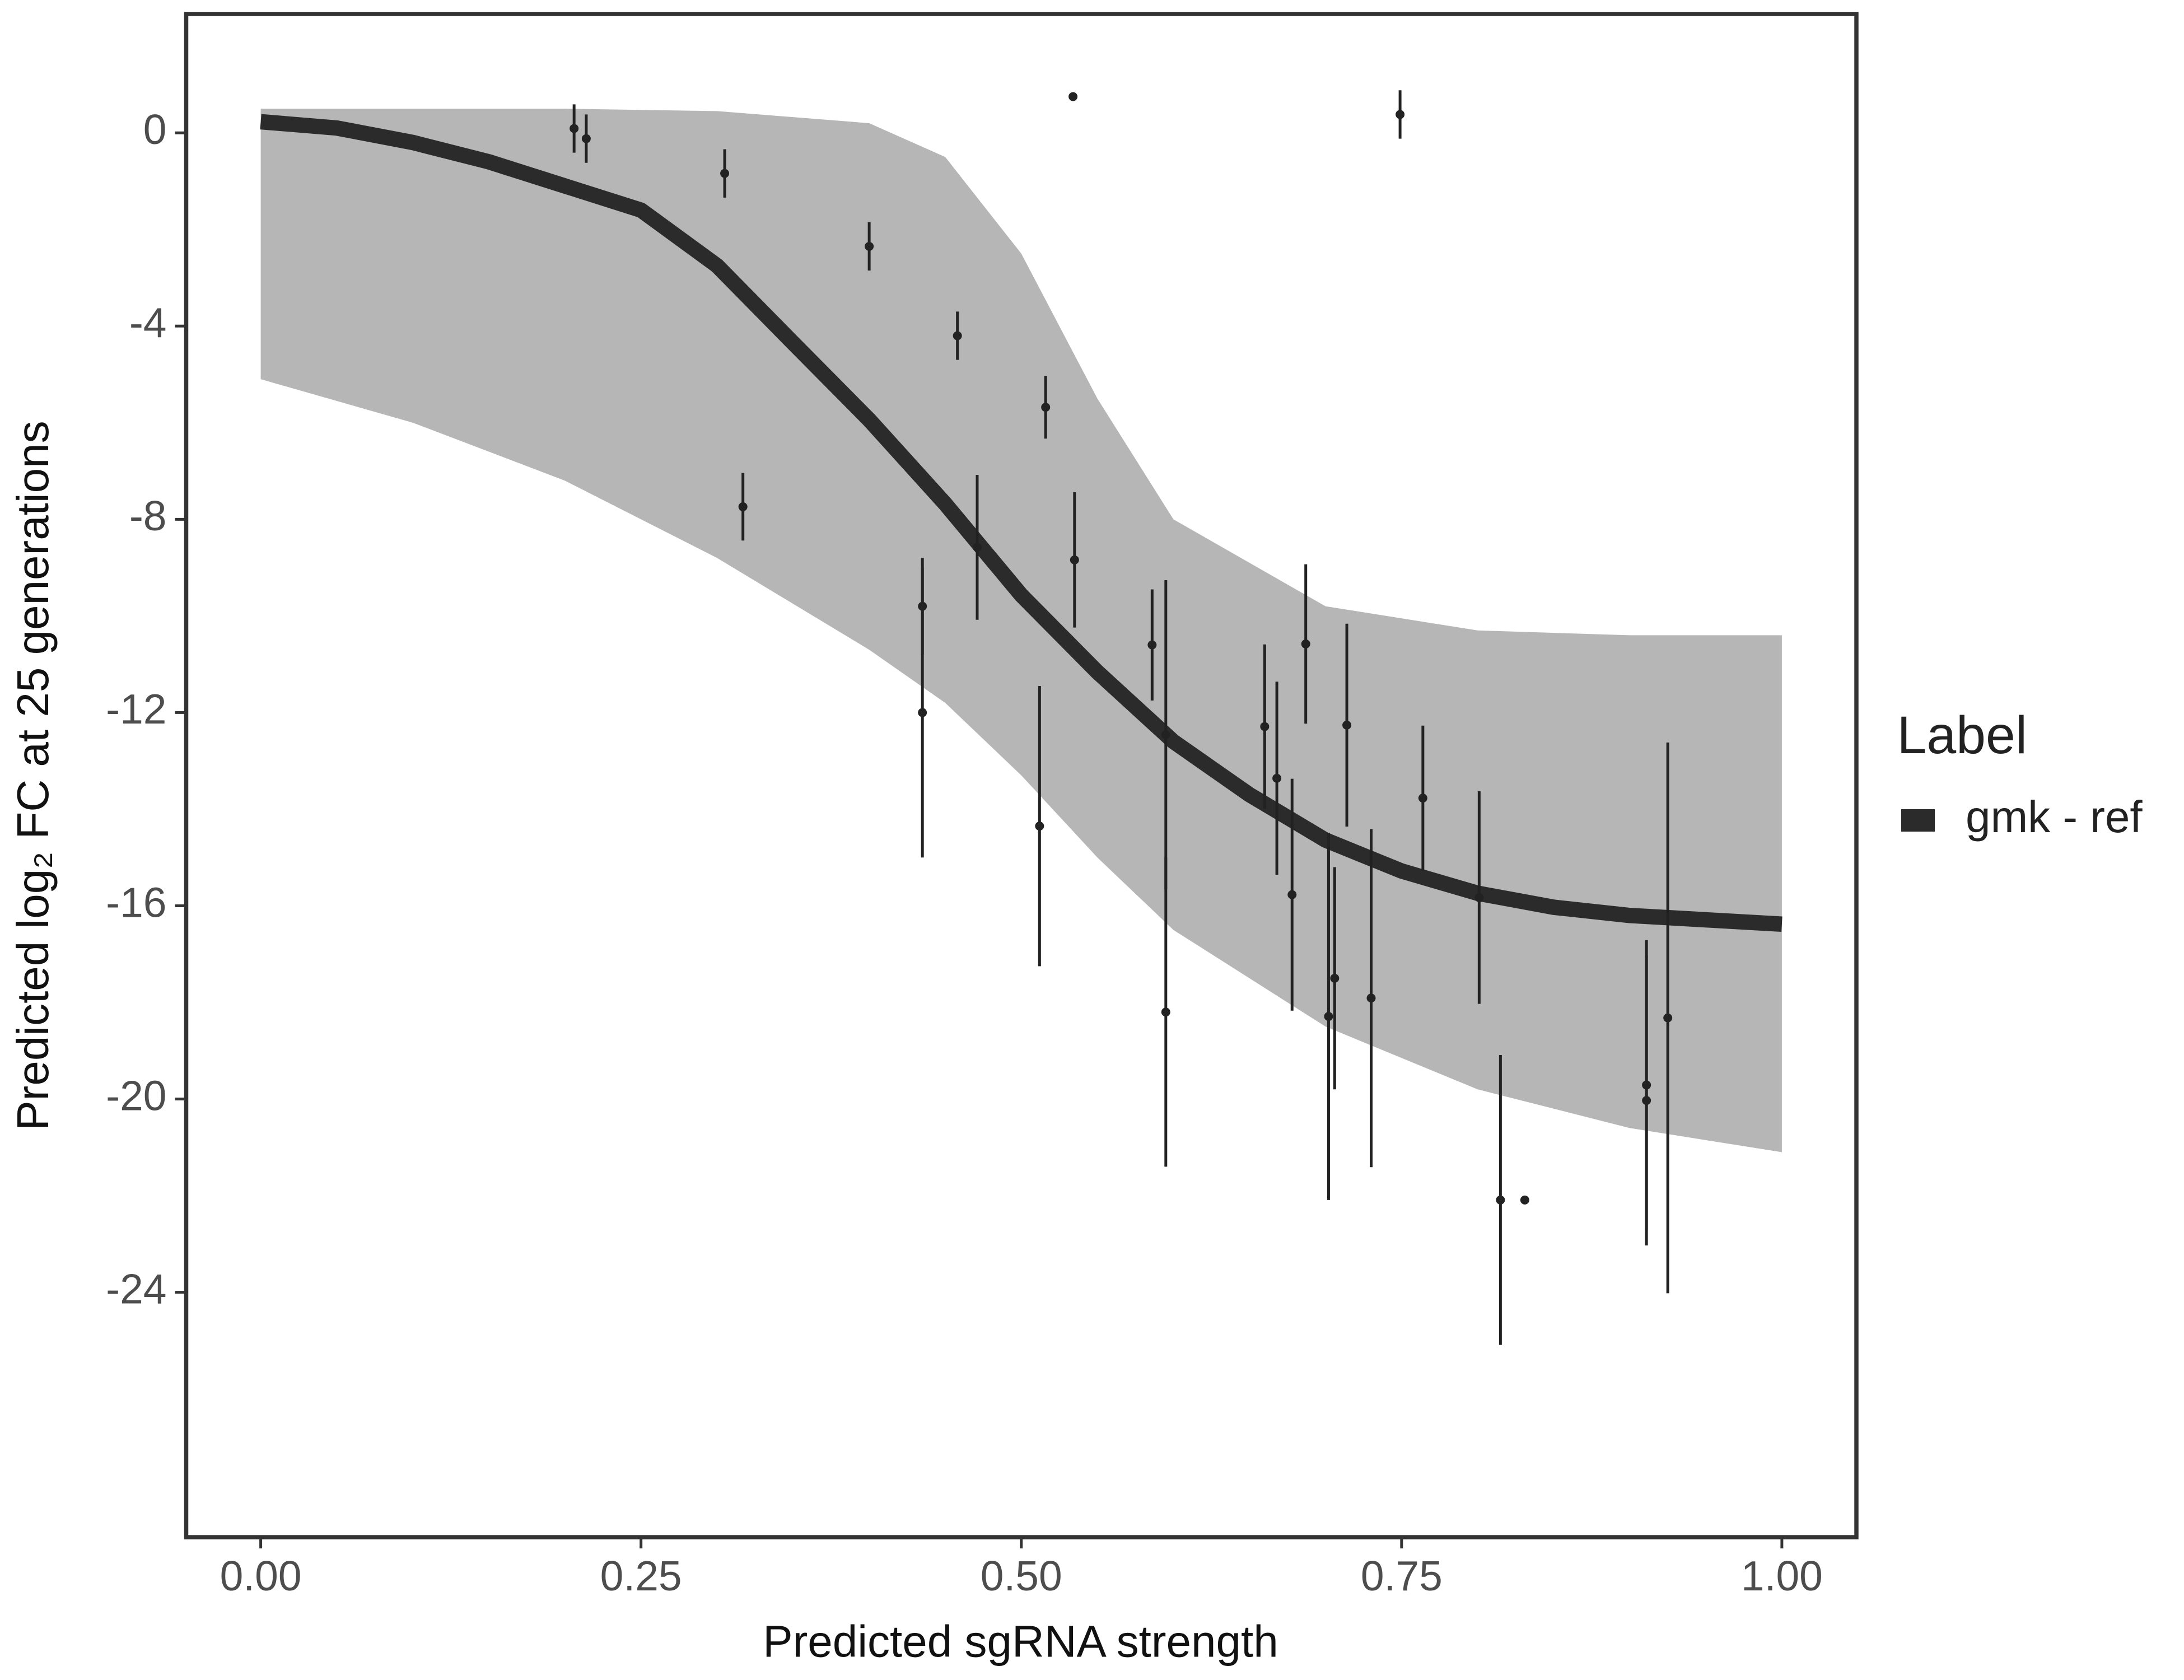 The image size is (2184, 1680). Describe the element at coordinates (136, 709) in the screenshot. I see `y-tick-label: -12` at that location.